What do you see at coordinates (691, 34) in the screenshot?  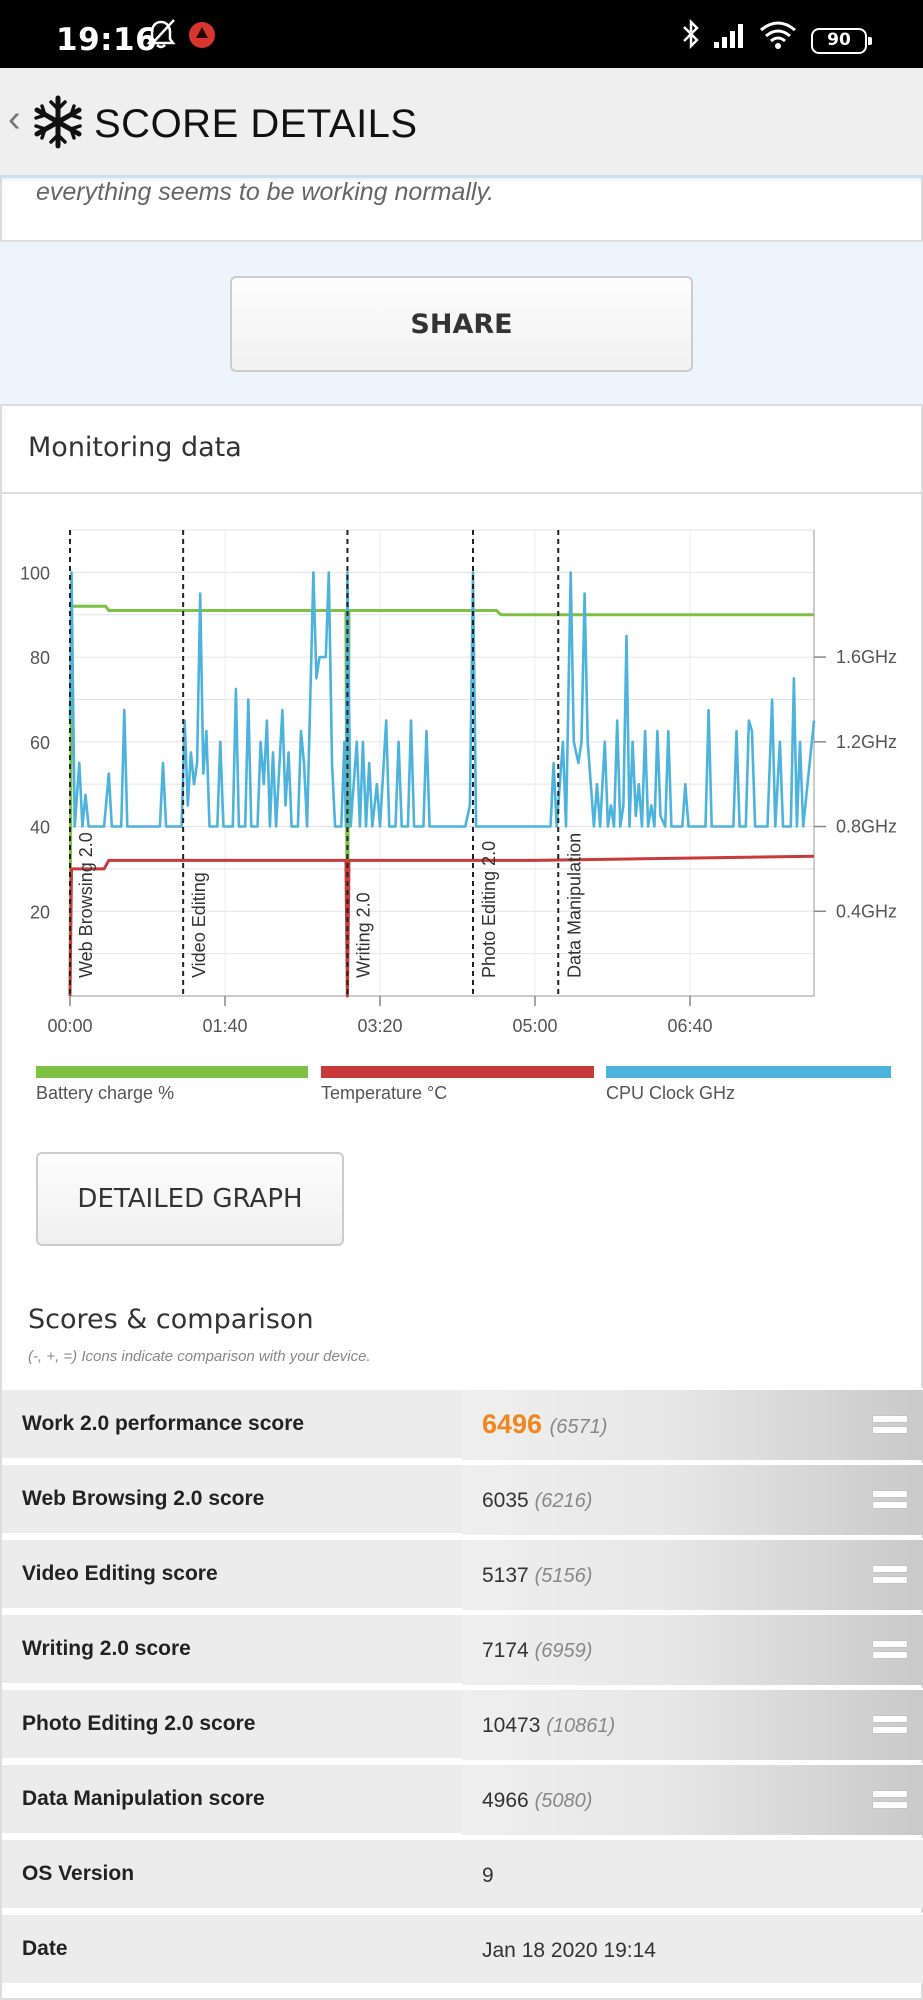 I see `bluetooth-icon` at bounding box center [691, 34].